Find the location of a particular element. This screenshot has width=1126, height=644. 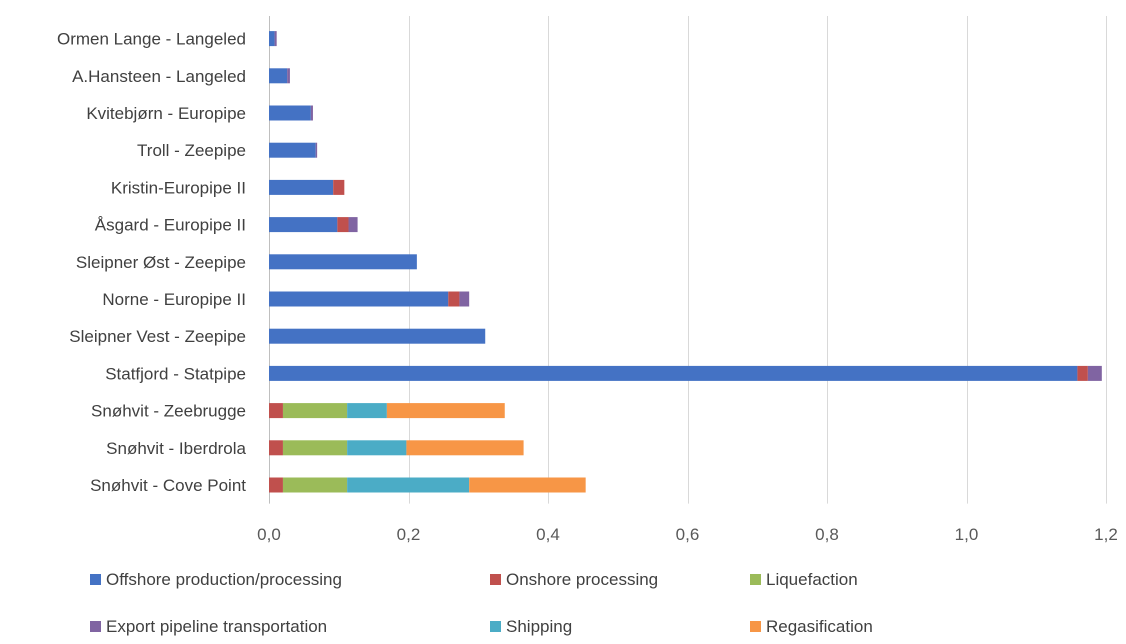

x-tick-label: 0,8 is located at coordinates (827, 534).